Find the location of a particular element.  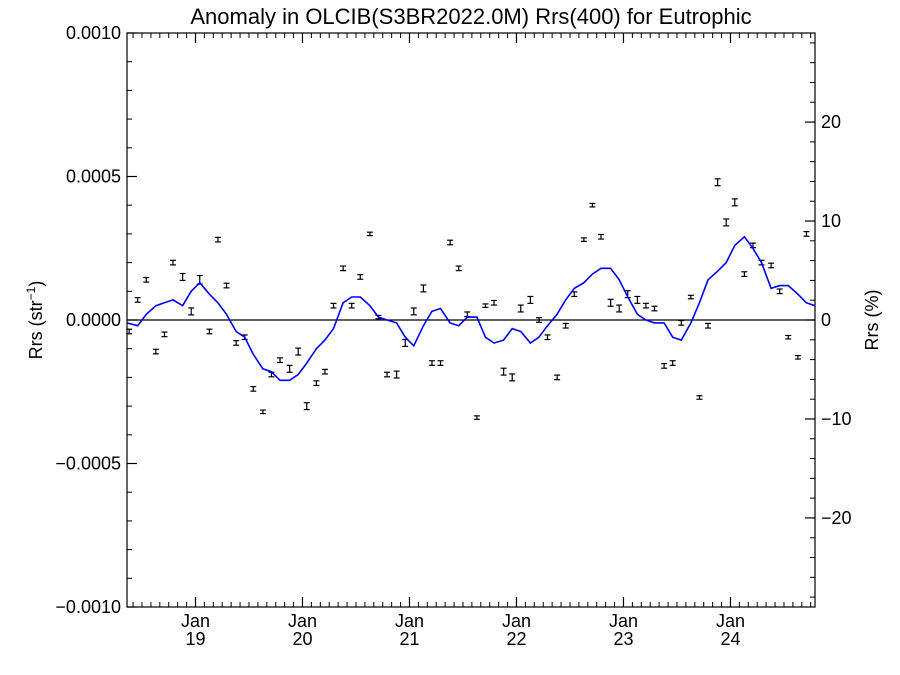

y-axis-left-label-superscript: −1 is located at coordinates (31, 293).